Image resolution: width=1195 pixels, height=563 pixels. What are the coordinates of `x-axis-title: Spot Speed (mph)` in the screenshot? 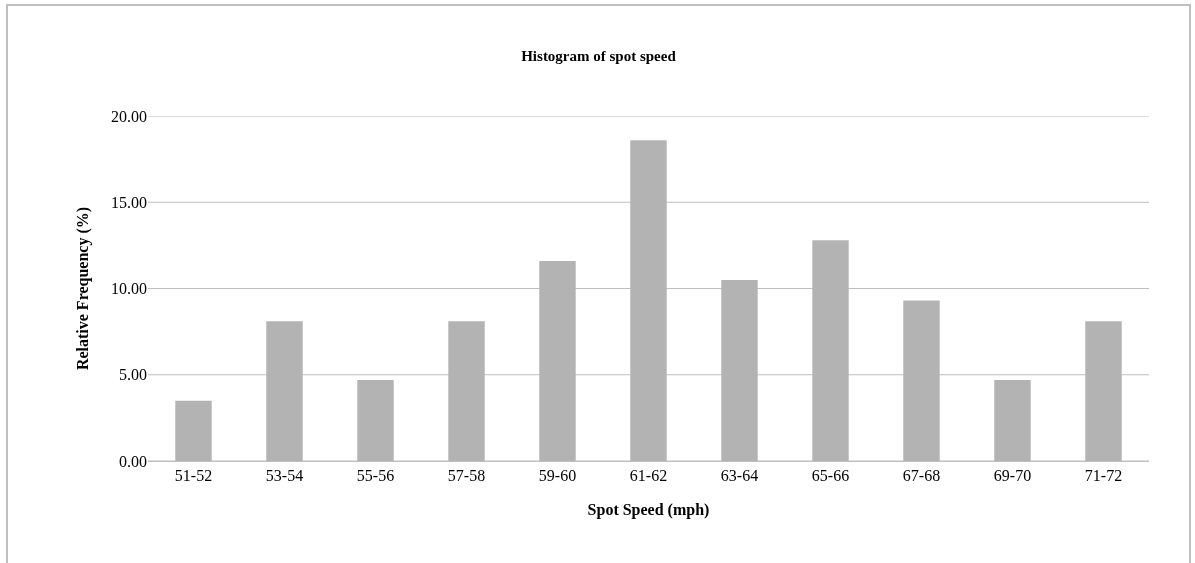 It's located at (648, 509).